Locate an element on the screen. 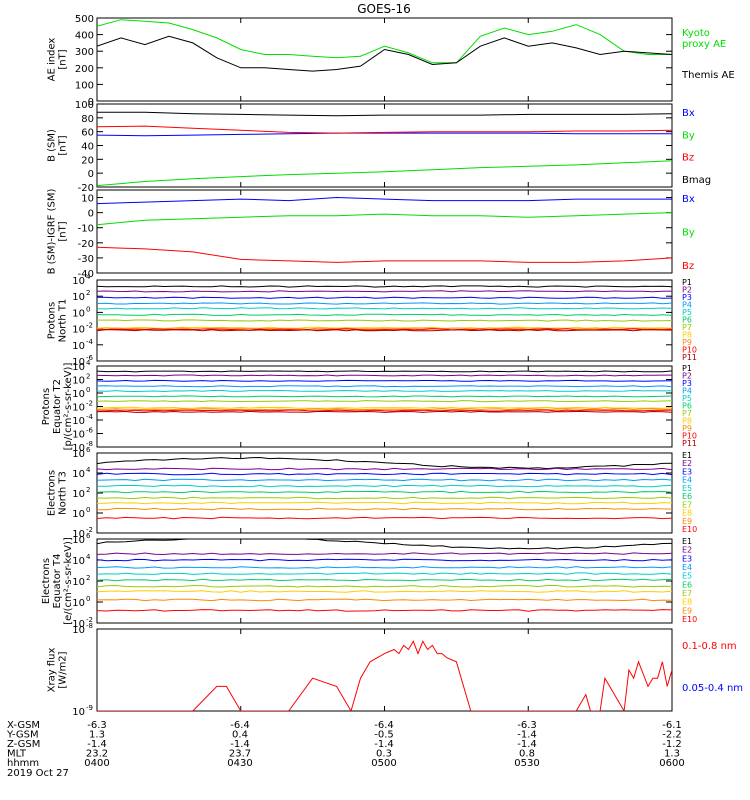  legend-p8: P8 is located at coordinates (687, 421).